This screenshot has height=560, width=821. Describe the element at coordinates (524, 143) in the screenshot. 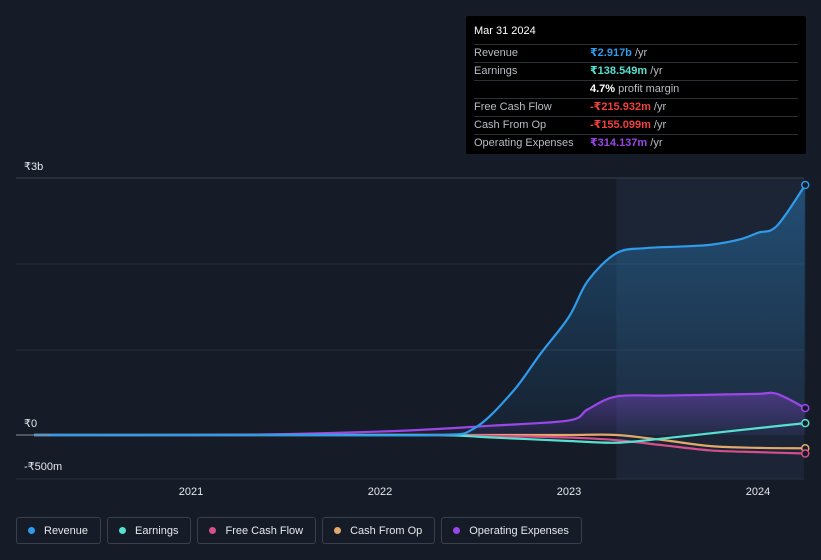

I see `tooltip-row-name: Operating Expenses` at that location.